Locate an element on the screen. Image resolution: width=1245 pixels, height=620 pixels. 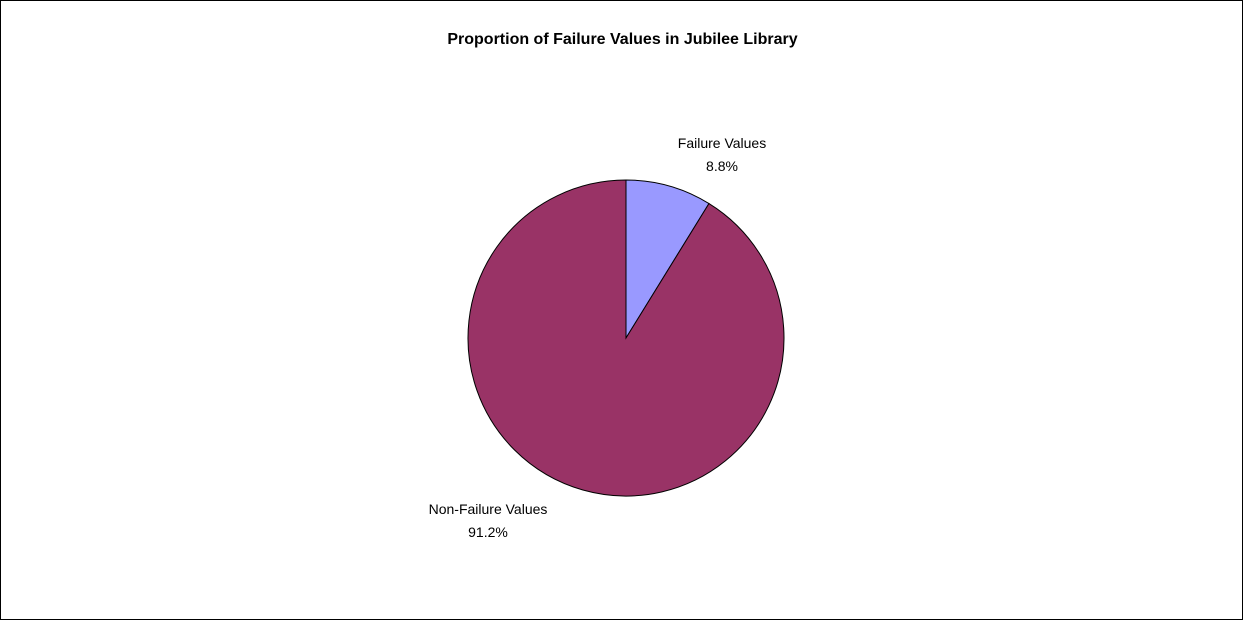
slice-label-name: Failure Values is located at coordinates (722, 143).